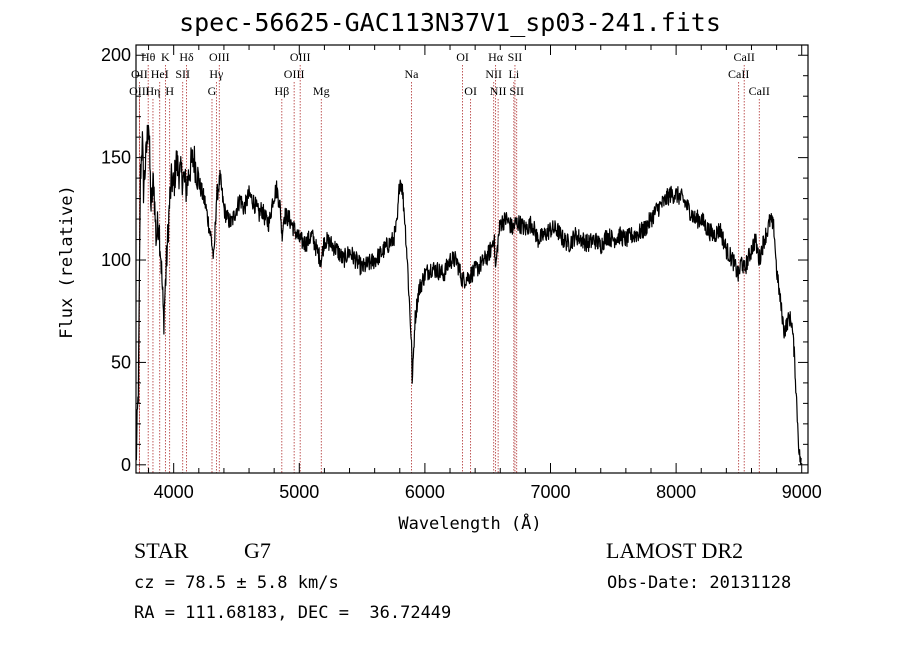 This screenshot has height=649, width=900. I want to click on y-tick-label: 100, so click(116, 260).